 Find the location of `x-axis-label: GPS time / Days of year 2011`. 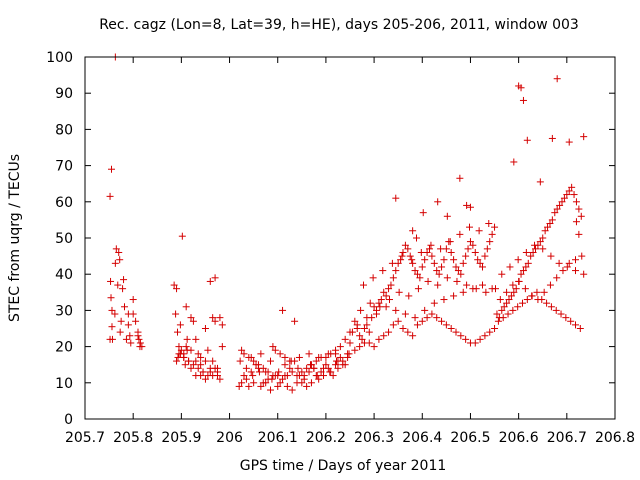

x-axis-label: GPS time / Days of year 2011 is located at coordinates (343, 466).